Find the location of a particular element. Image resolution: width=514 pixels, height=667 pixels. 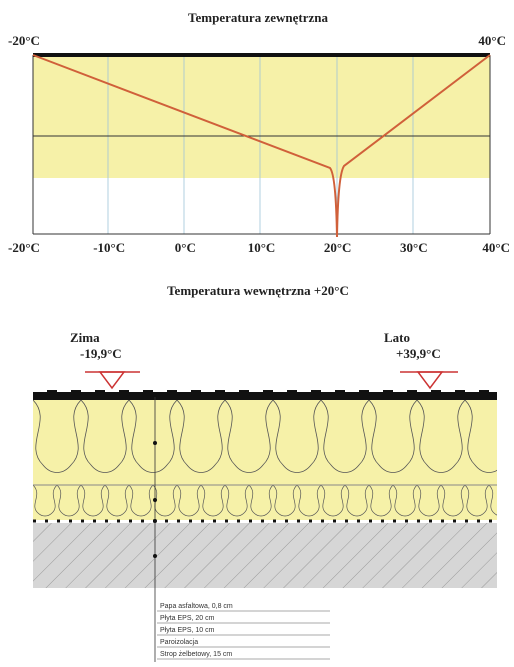

x-tick-label: -10°C is located at coordinates (109, 247).